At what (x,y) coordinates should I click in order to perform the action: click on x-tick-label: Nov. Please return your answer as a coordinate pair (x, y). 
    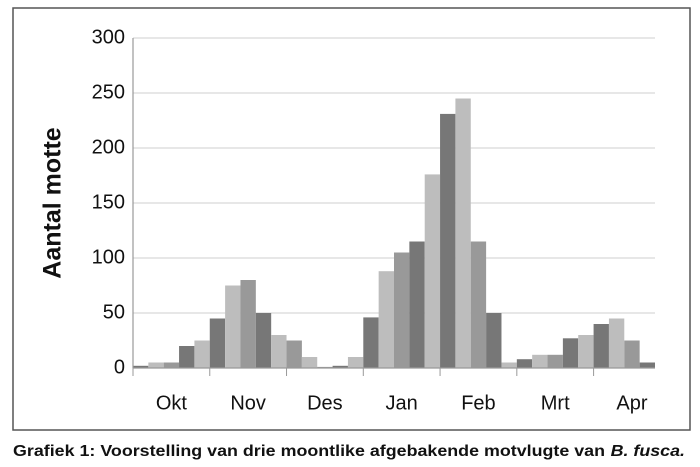
    Looking at the image, I should click on (248, 403).